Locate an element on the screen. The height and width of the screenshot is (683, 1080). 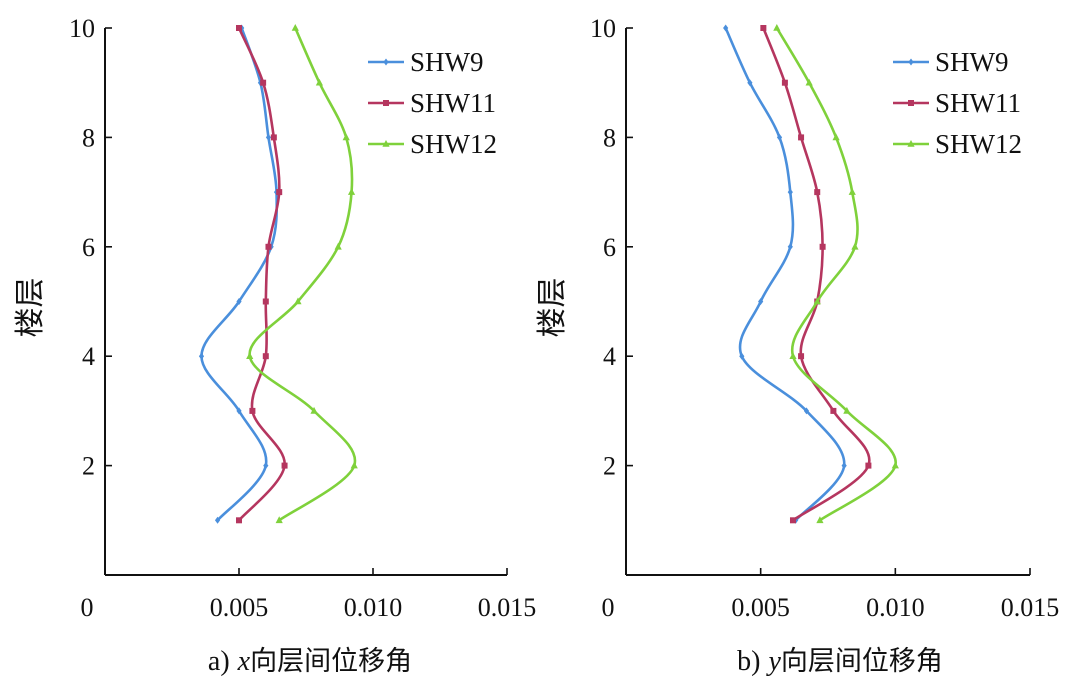
panel-caption: a) x向层间位移角 is located at coordinates (310, 661).